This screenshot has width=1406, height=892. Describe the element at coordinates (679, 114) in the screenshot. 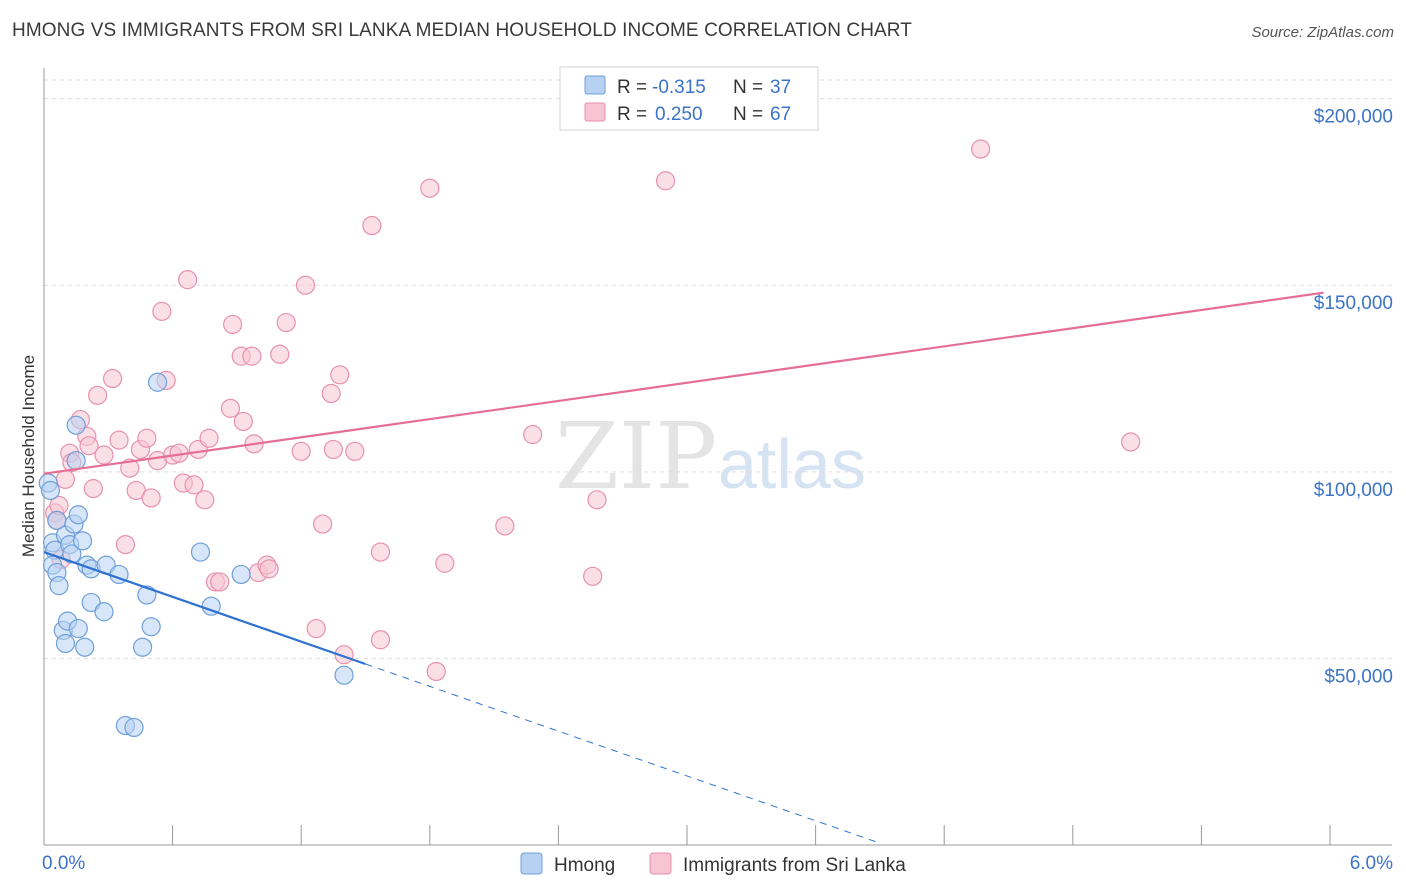

I see `legend-r-value-2: 0.250` at that location.